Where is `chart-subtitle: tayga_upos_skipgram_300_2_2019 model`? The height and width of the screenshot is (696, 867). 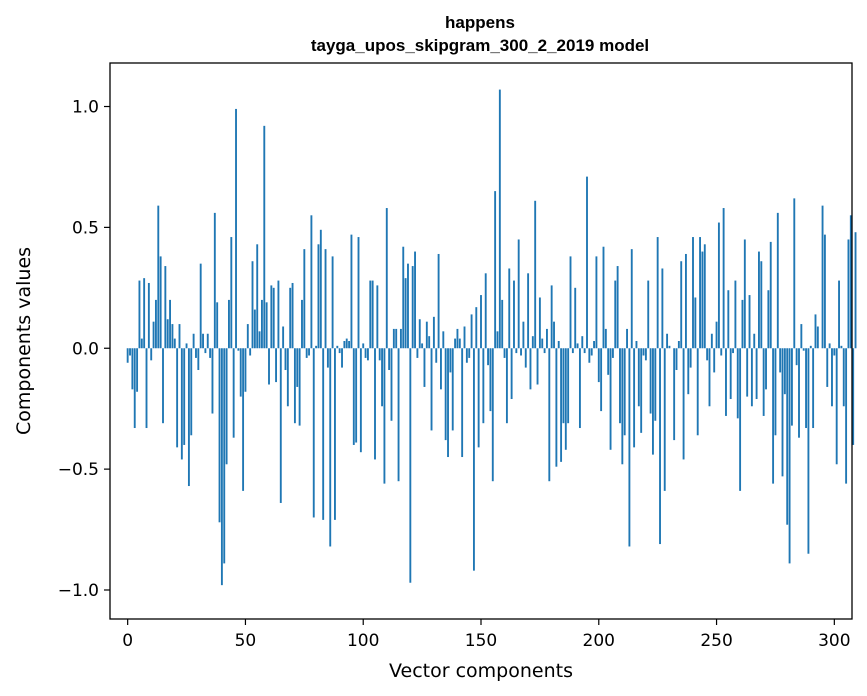 chart-subtitle: tayga_upos_skipgram_300_2_2019 model is located at coordinates (480, 45).